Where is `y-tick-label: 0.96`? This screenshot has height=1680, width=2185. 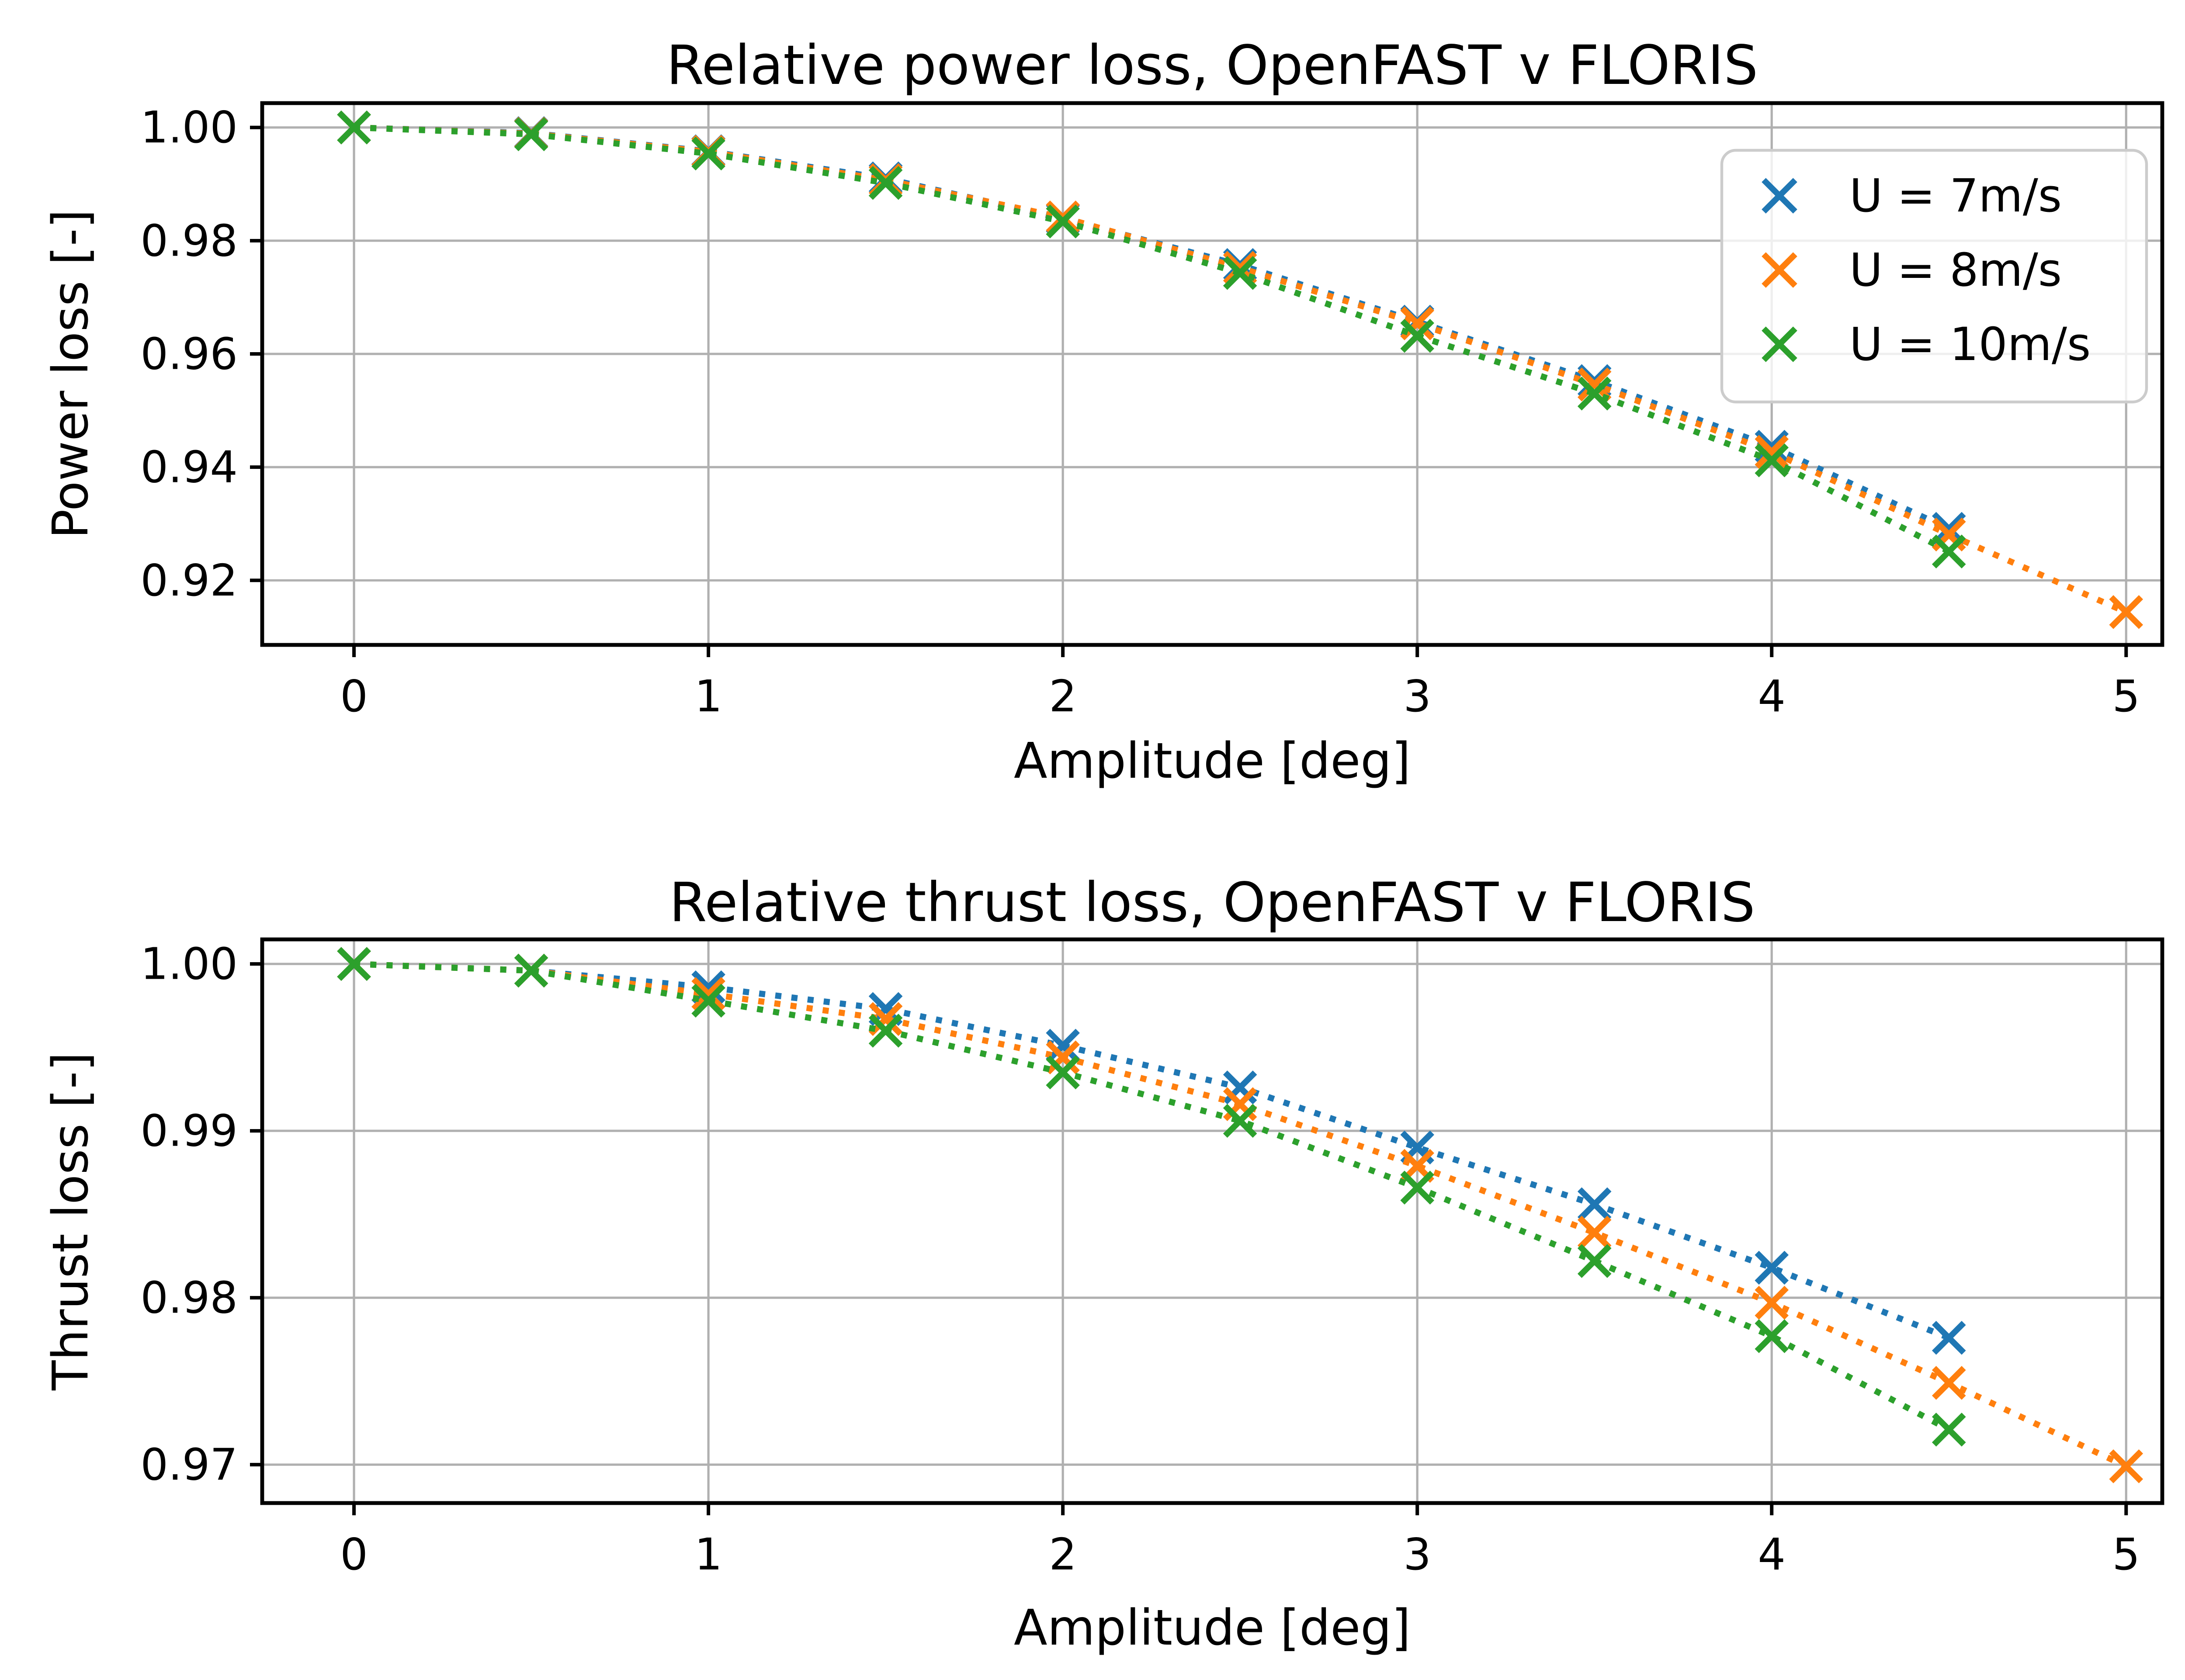 y-tick-label: 0.96 is located at coordinates (189, 355).